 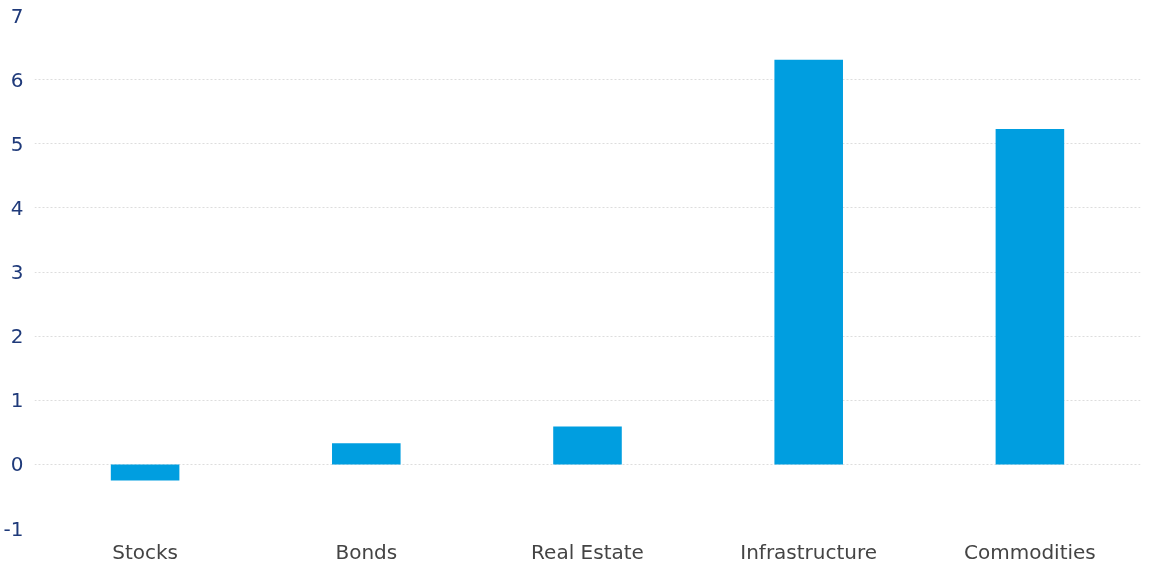 What do you see at coordinates (17, 15) in the screenshot?
I see `y-tick-label: 7` at bounding box center [17, 15].